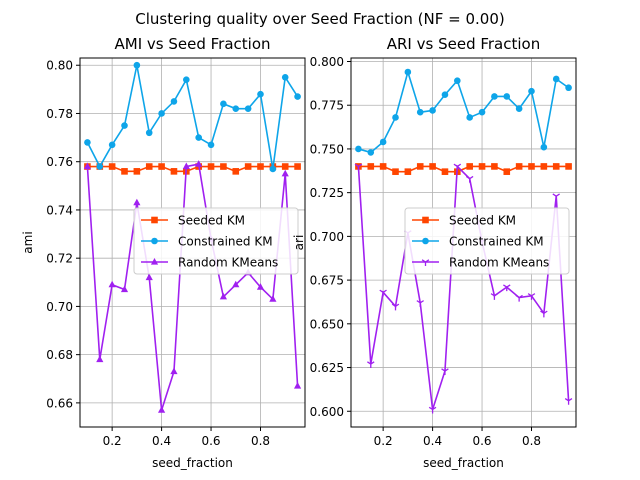  I want to click on y-tick-label: 0.78, so click(59, 114).